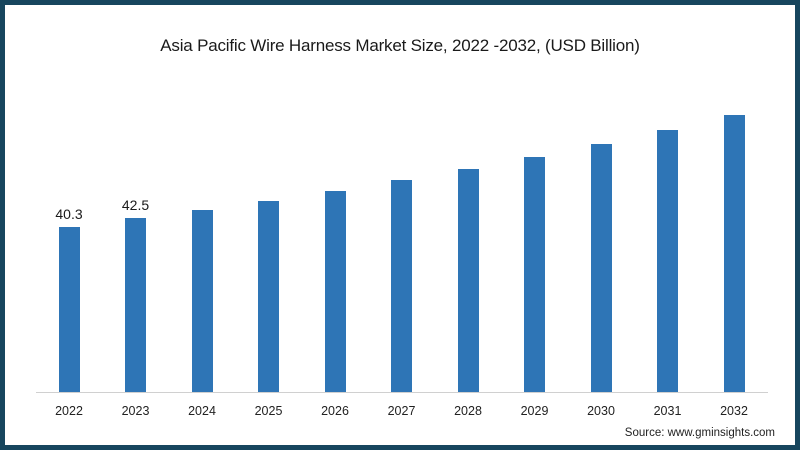  What do you see at coordinates (268, 411) in the screenshot?
I see `x-tick-label: 2025` at bounding box center [268, 411].